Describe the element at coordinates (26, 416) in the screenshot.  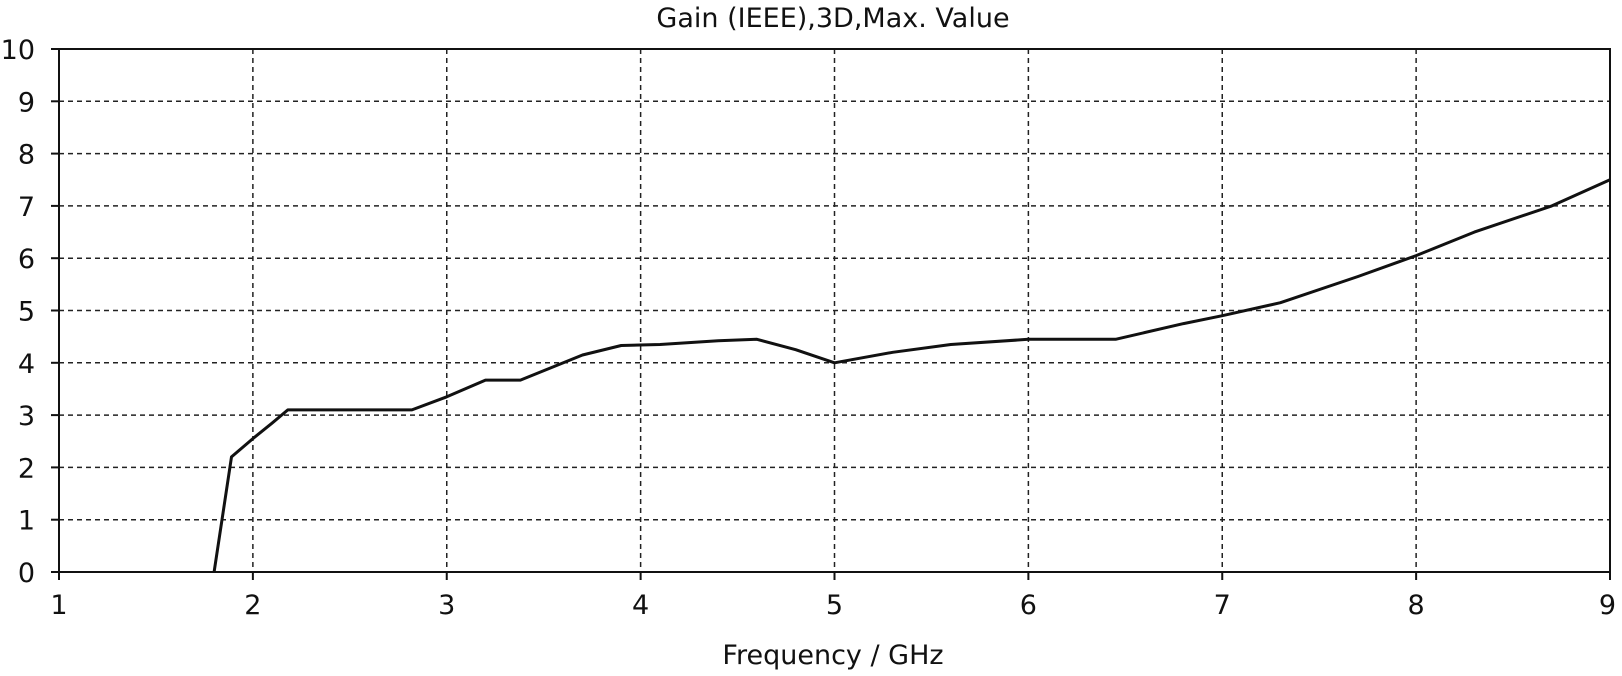
I see `y-tick-label: 3` at that location.